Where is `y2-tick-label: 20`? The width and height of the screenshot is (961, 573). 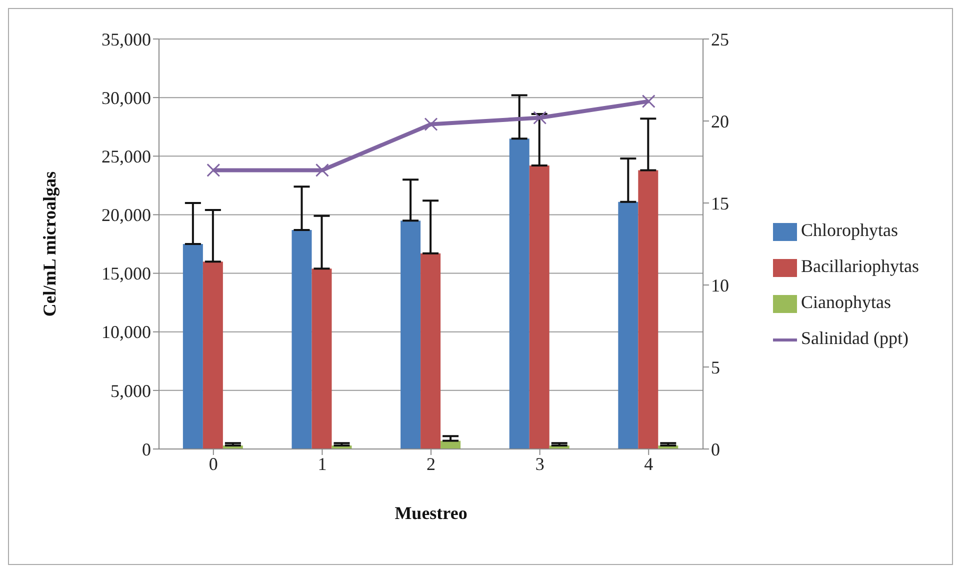
y2-tick-label: 20 is located at coordinates (720, 121).